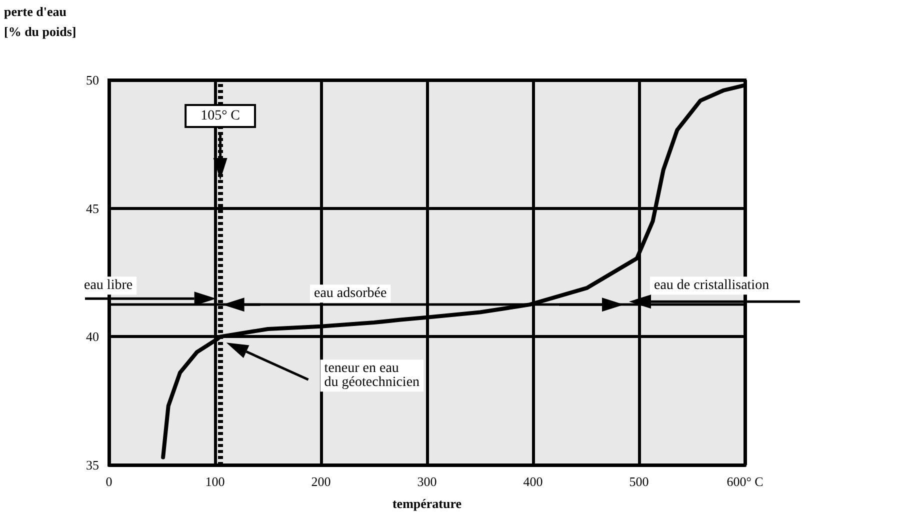 The width and height of the screenshot is (898, 519). What do you see at coordinates (712, 286) in the screenshot?
I see `annotation: eau de cristallisation` at bounding box center [712, 286].